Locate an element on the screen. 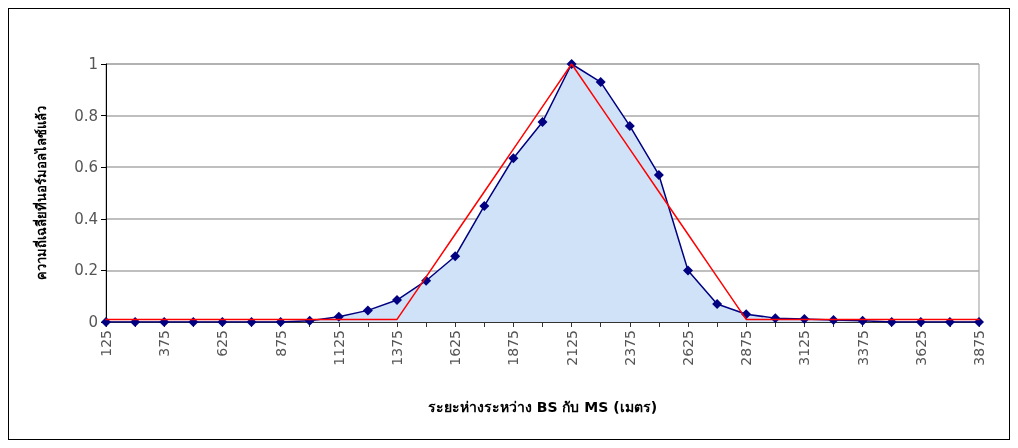 The height and width of the screenshot is (448, 1018). x-tick-label: 3375 is located at coordinates (862, 348).